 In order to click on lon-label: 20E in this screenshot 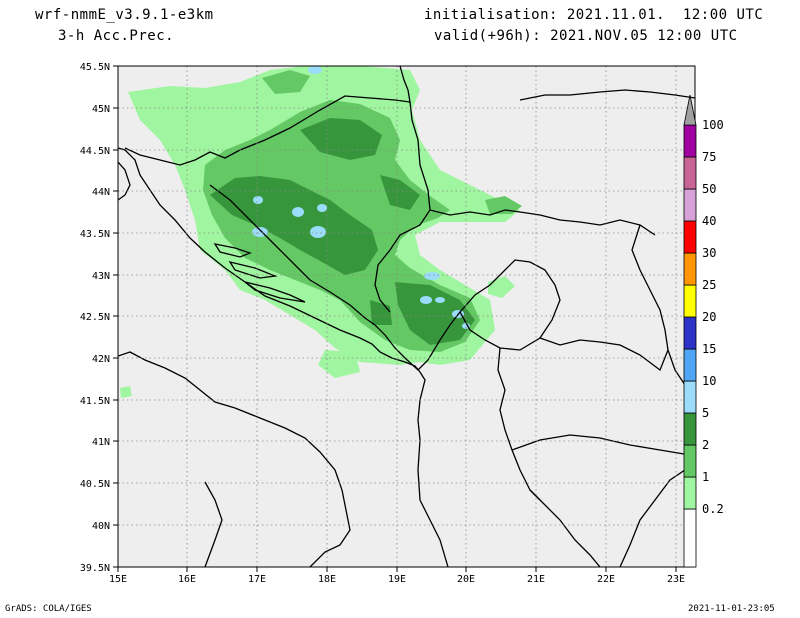, I will do `click(466, 579)`.